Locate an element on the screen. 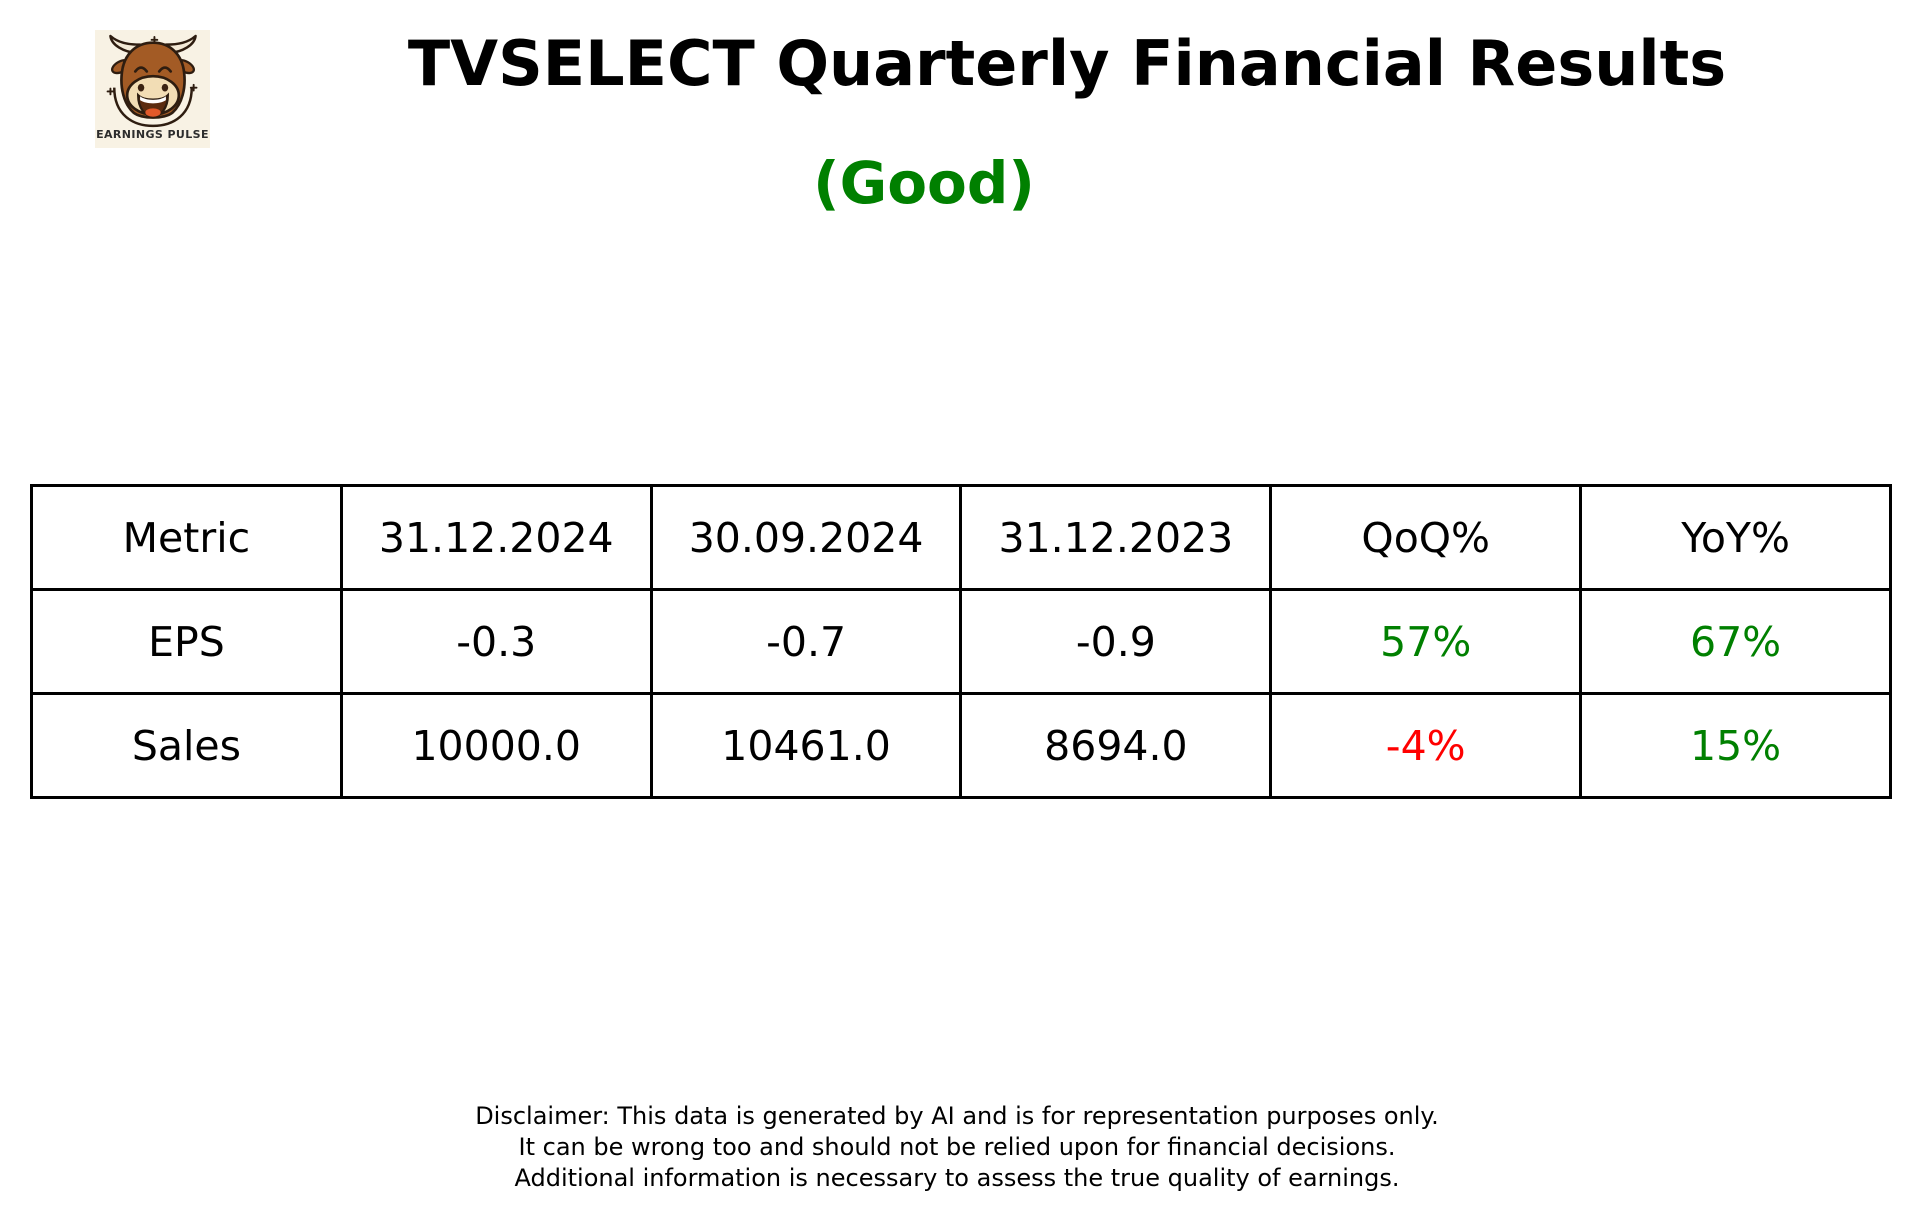  eps-year-ago-cell: -0.9 is located at coordinates (1116, 641).